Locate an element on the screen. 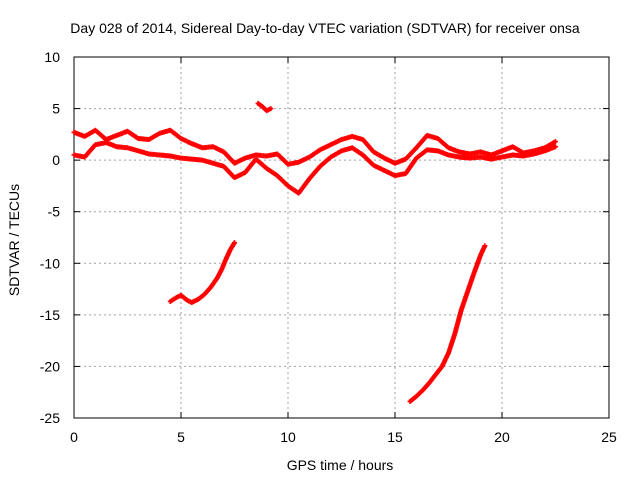 This screenshot has height=480, width=640. series-descending-arc-left is located at coordinates (202, 272).